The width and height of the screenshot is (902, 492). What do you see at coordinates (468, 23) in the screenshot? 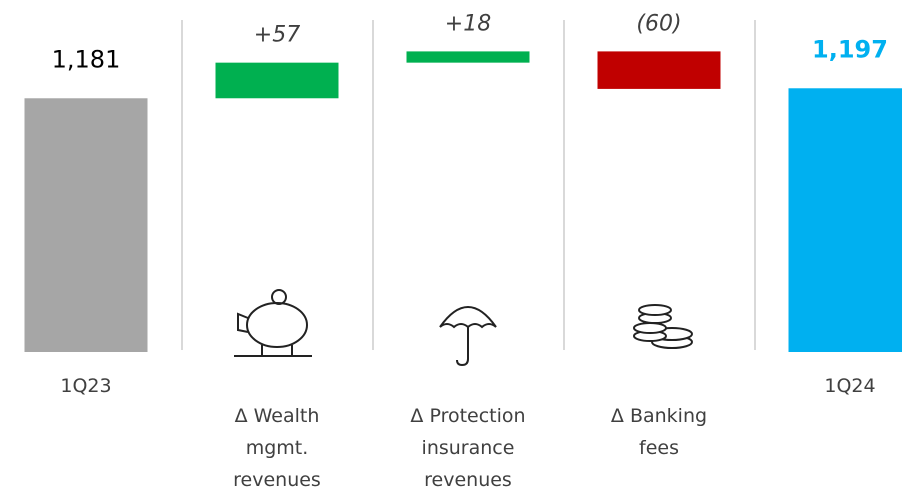
I see `value-label: +18` at bounding box center [468, 23].